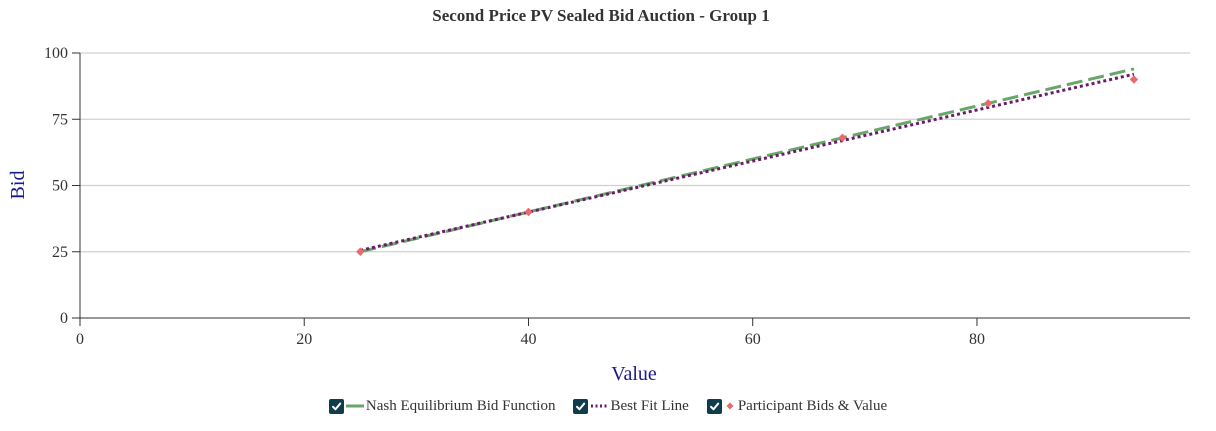 The image size is (1216, 431). What do you see at coordinates (64, 318) in the screenshot?
I see `y-tick-label: 0` at bounding box center [64, 318].